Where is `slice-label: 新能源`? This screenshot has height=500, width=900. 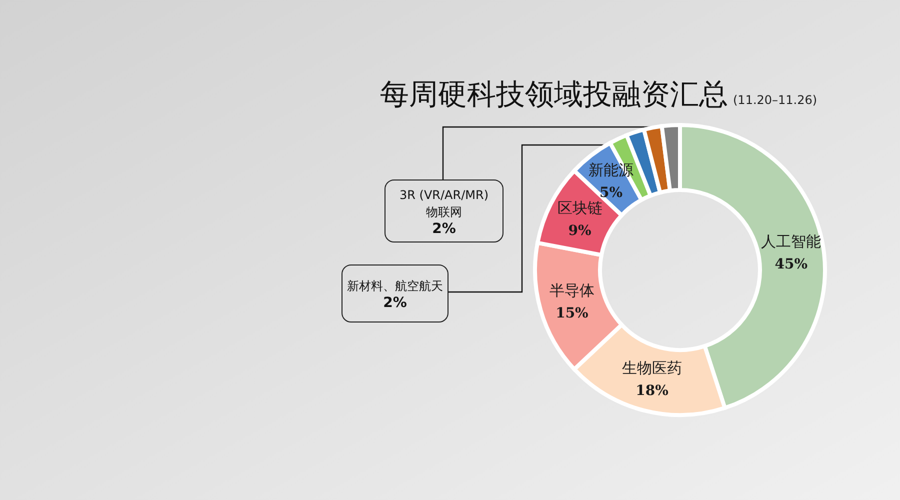 slice-label: 新能源 is located at coordinates (611, 170).